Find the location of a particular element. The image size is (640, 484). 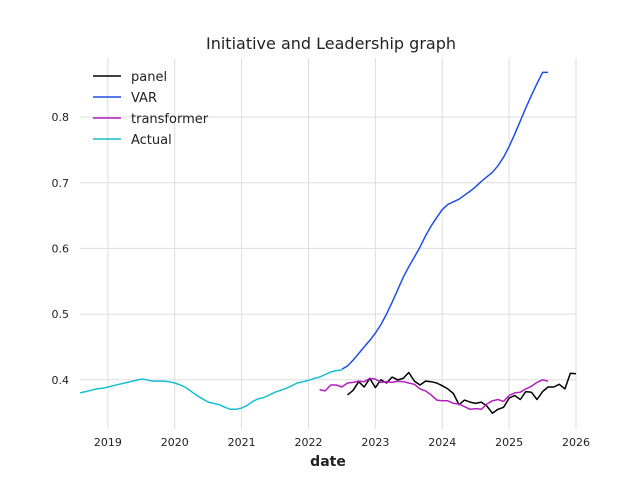

x-tick-label: 2026 is located at coordinates (576, 442).